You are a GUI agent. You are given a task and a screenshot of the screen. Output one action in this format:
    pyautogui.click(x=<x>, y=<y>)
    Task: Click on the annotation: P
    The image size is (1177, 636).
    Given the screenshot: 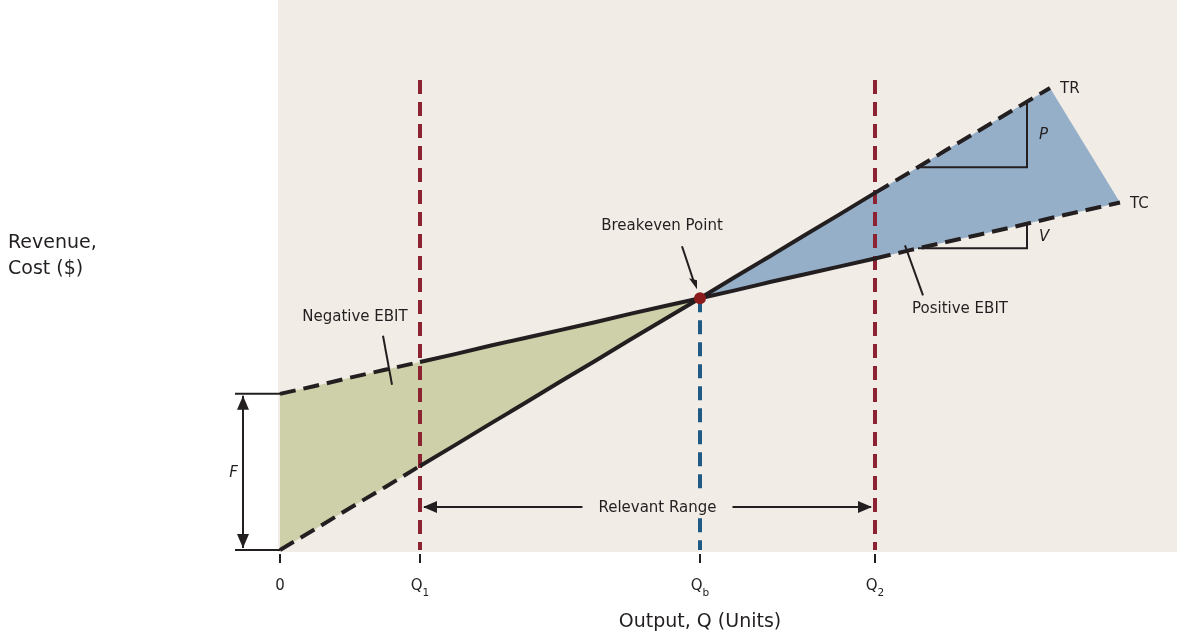 What is the action you would take?
    pyautogui.click(x=1044, y=134)
    